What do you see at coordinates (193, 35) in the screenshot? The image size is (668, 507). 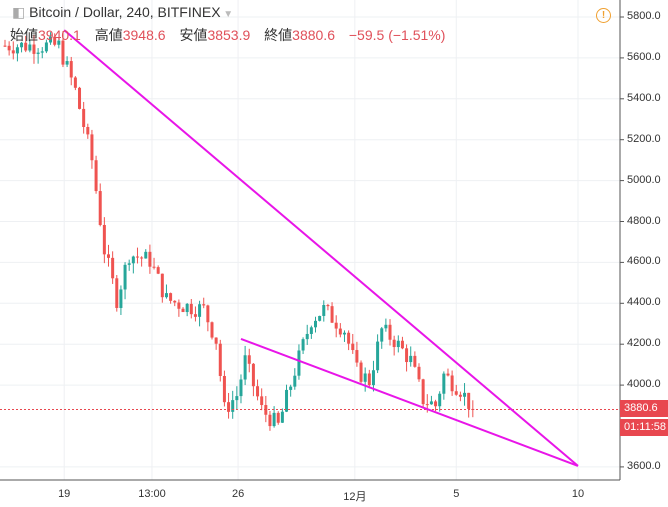 I see `low-label: 安値` at bounding box center [193, 35].